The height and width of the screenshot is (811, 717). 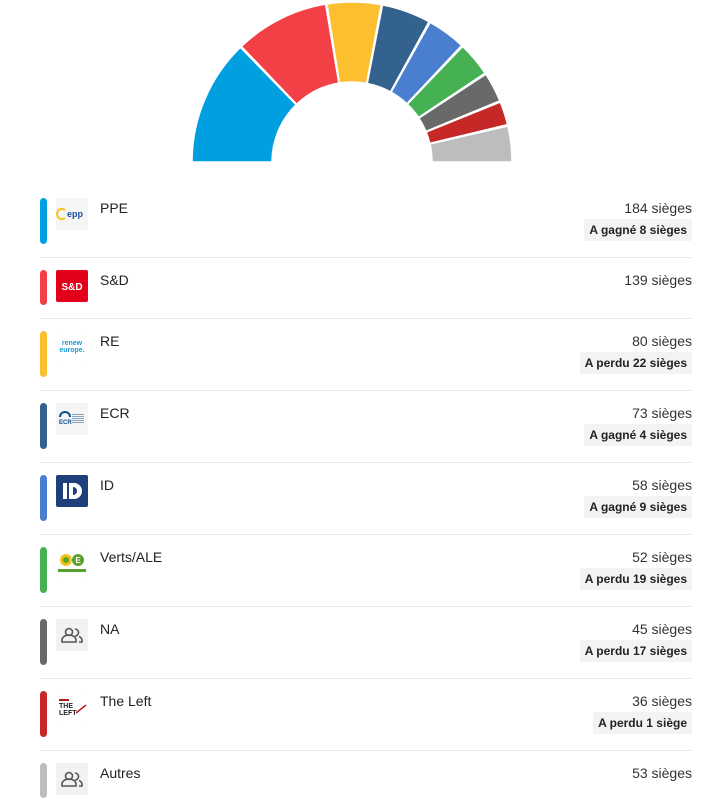 What do you see at coordinates (126, 701) in the screenshot?
I see `party-name: The Left` at bounding box center [126, 701].